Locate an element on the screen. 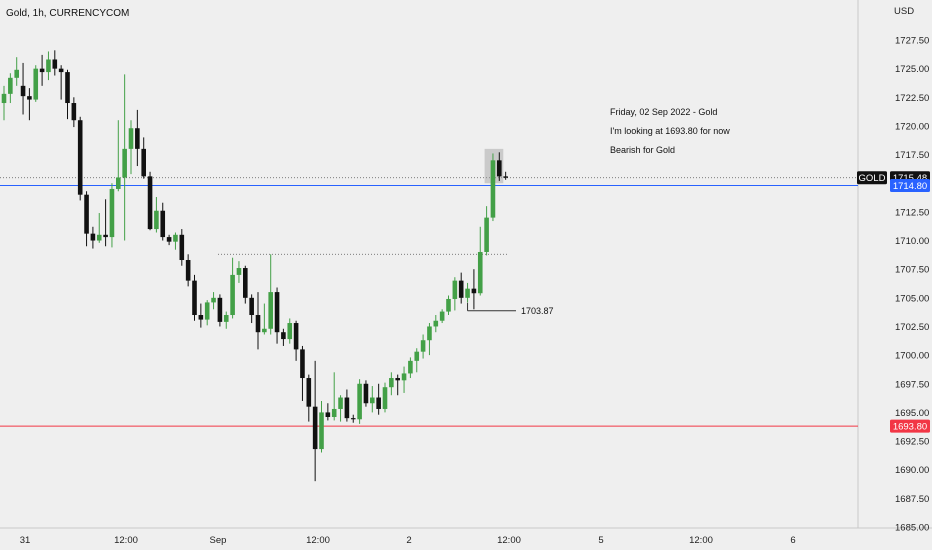  symbol-tag: GOLD is located at coordinates (872, 178).